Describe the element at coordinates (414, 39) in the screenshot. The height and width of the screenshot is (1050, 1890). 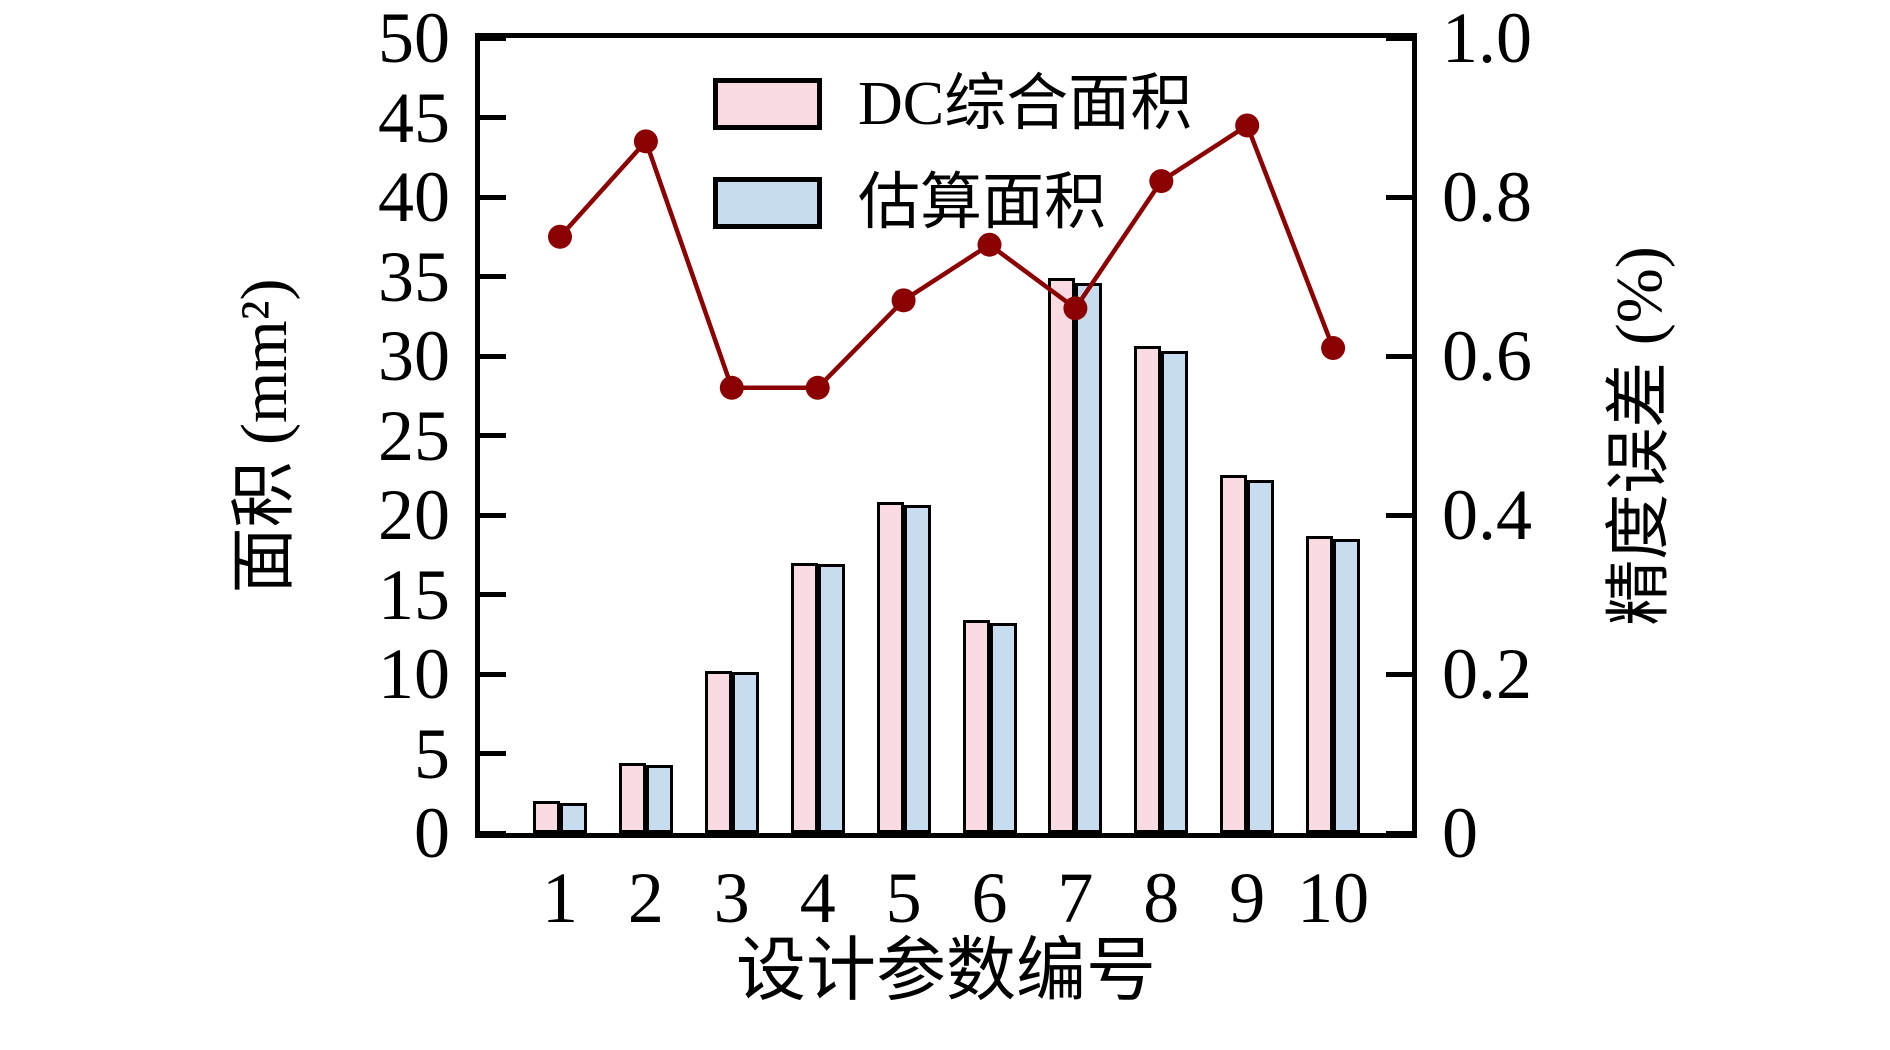
I see `left-axis-tick-label: 50` at that location.